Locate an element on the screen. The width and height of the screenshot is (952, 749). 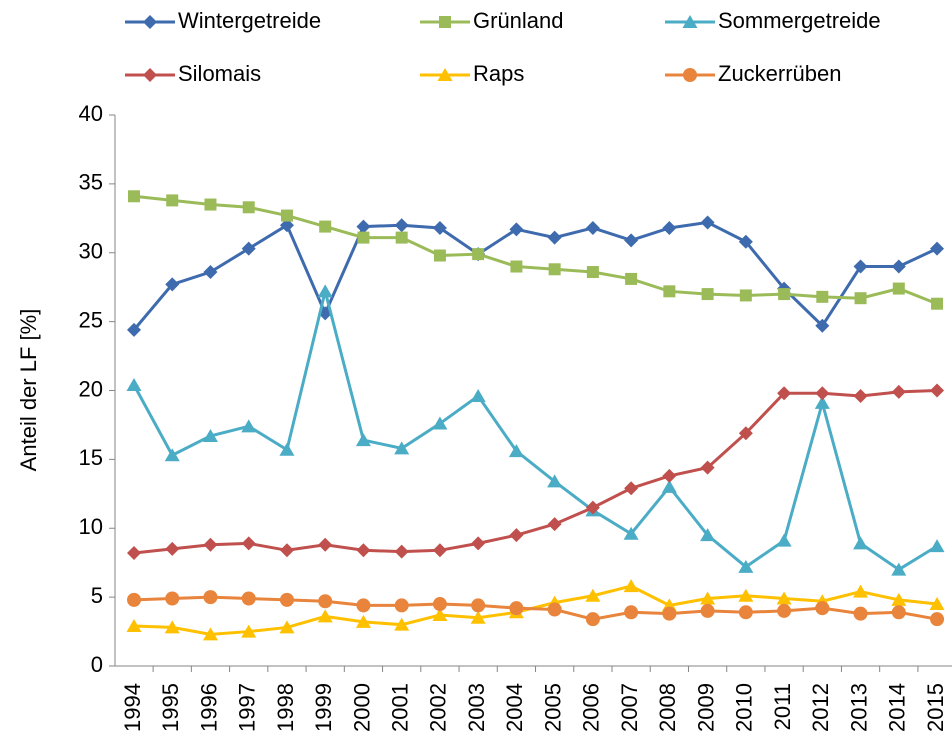
x-tick-label: 2008 is located at coordinates (667, 707).